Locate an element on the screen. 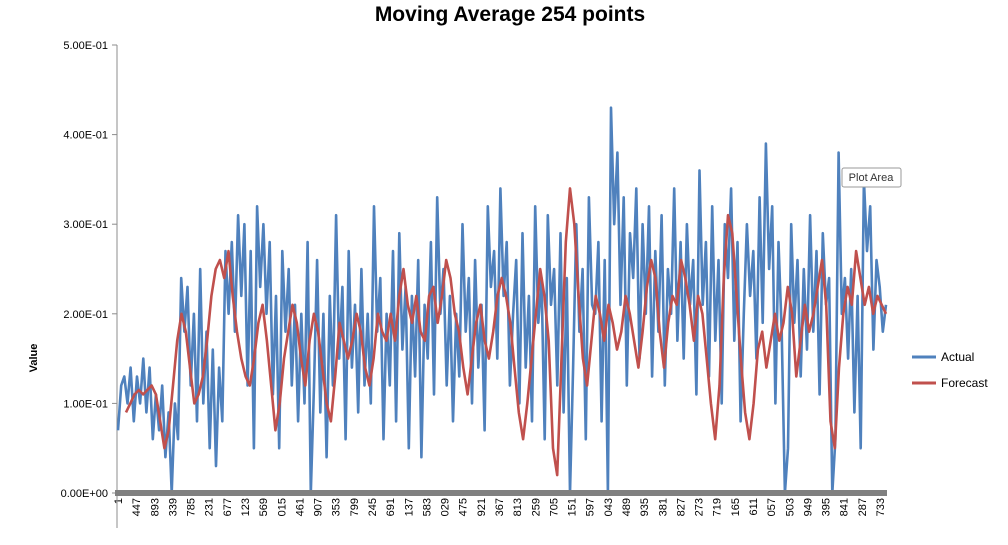 Image resolution: width=1008 pixels, height=545 pixels. x-tick-label: 245 is located at coordinates (373, 507).